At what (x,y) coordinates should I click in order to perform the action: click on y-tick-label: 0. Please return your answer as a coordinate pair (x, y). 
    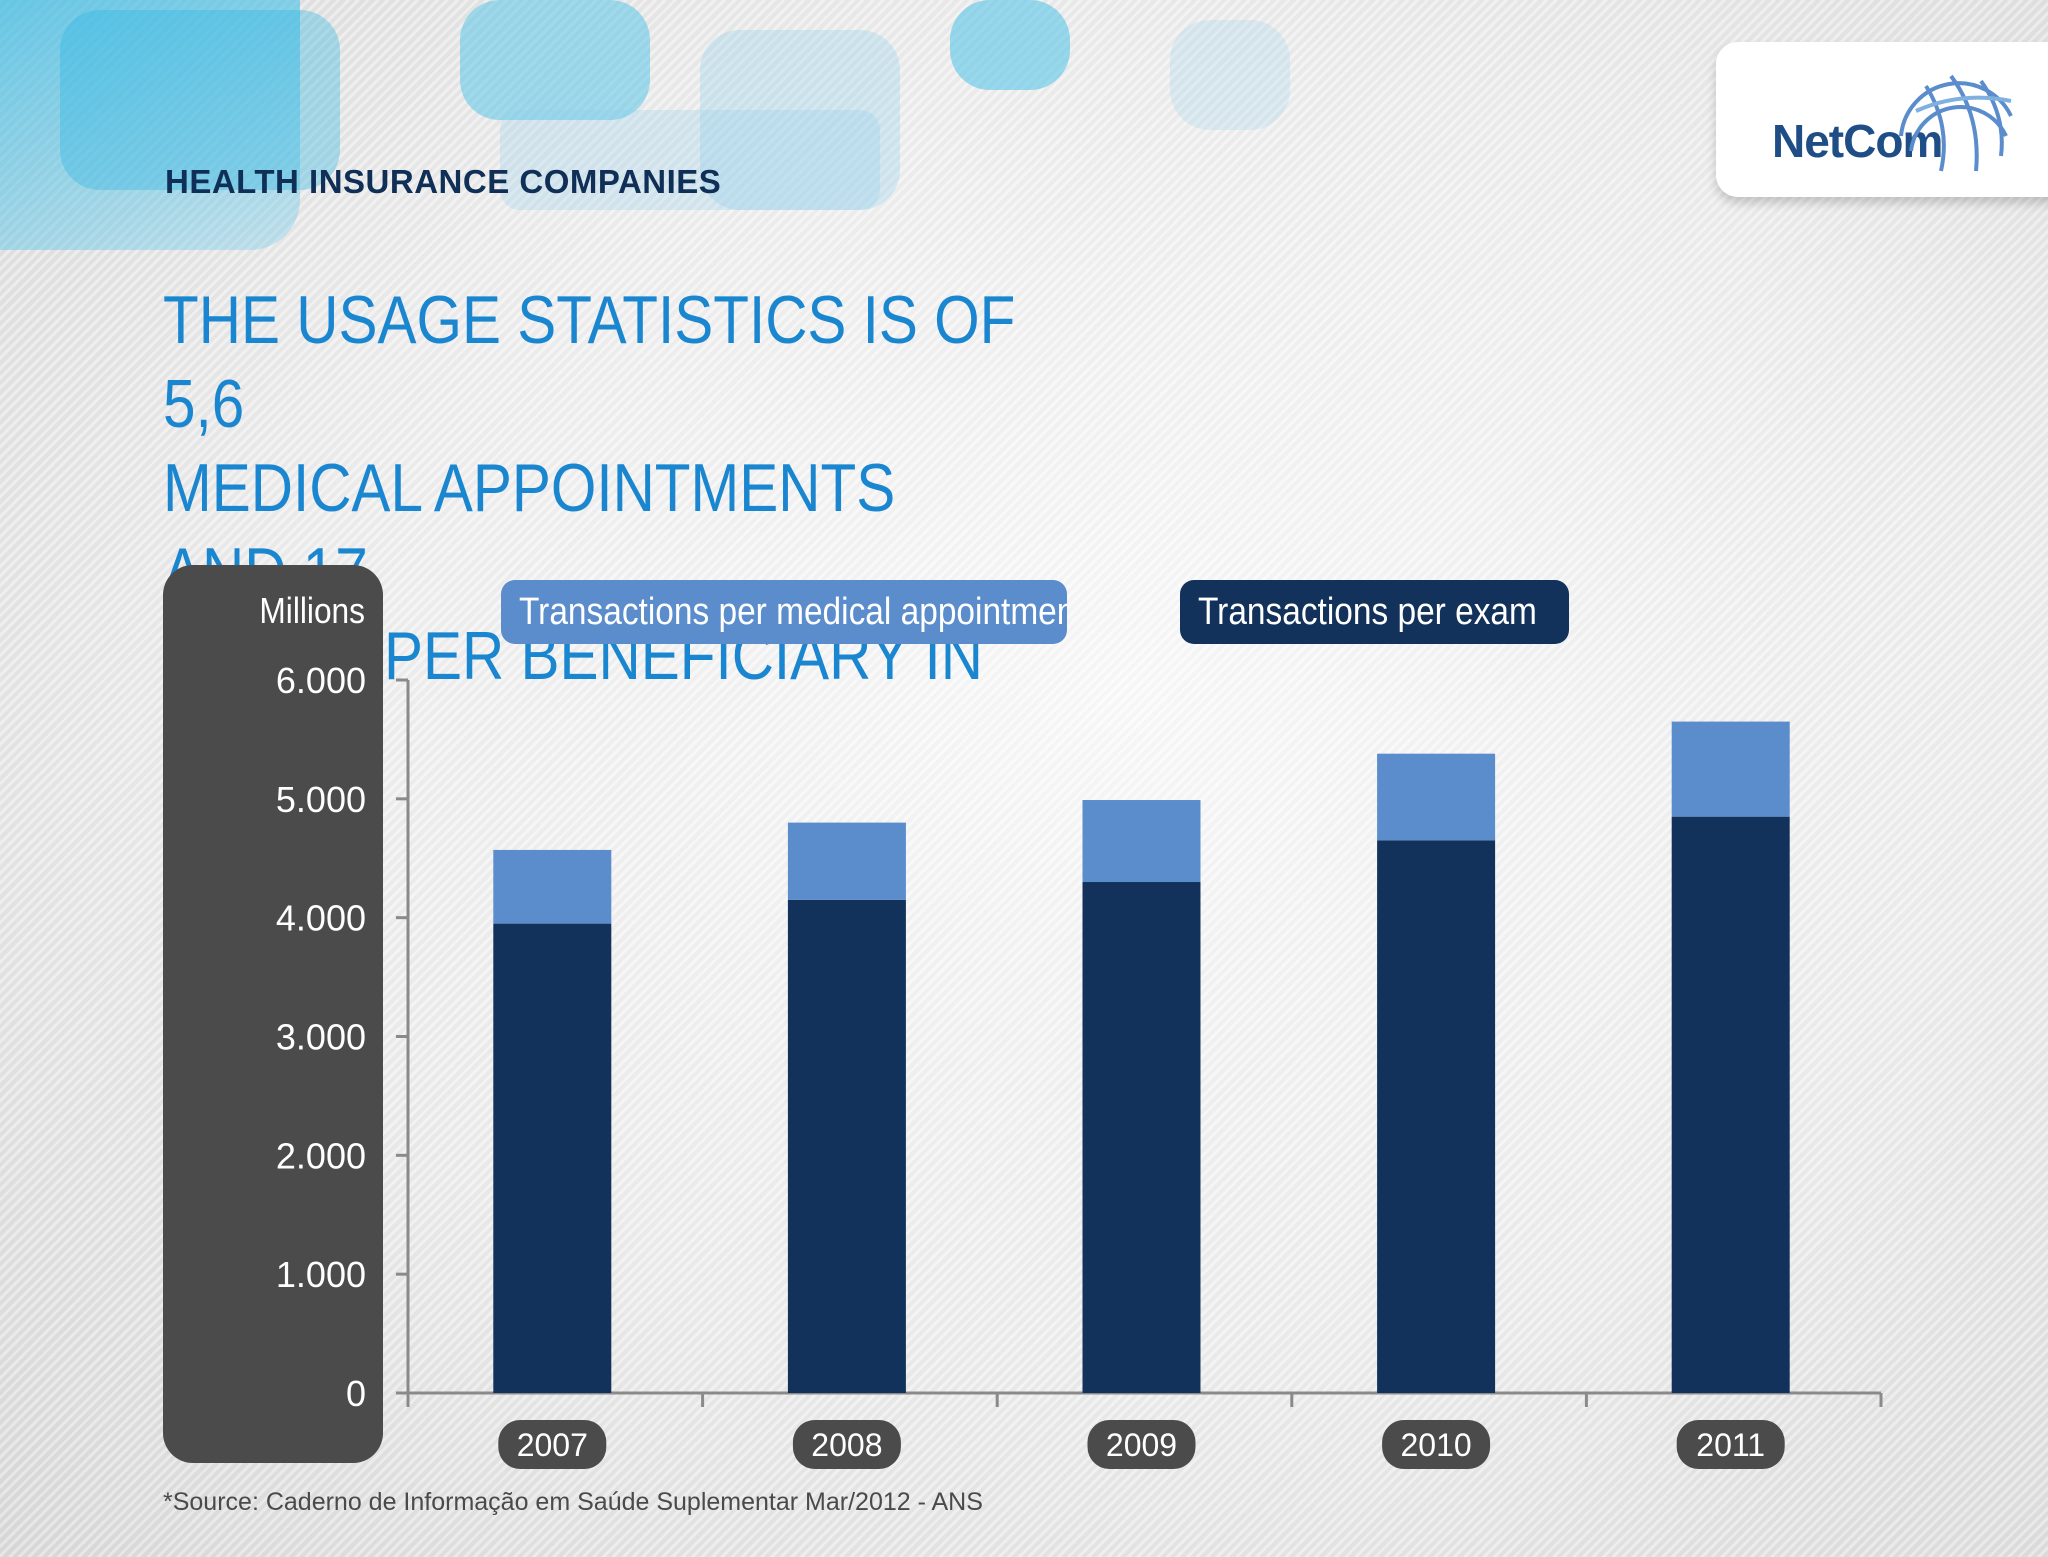
    Looking at the image, I should click on (356, 1393).